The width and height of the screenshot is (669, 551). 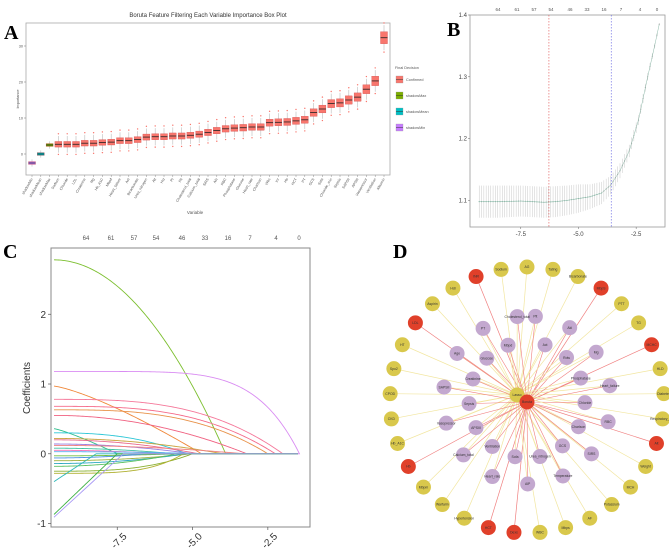 I want to click on node-label: AF, so click(x=590, y=518).